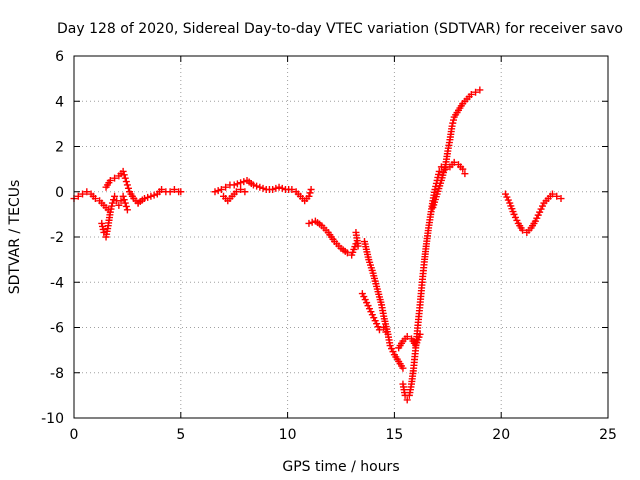  What do you see at coordinates (501, 435) in the screenshot?
I see `x-tick-label: 20` at bounding box center [501, 435].